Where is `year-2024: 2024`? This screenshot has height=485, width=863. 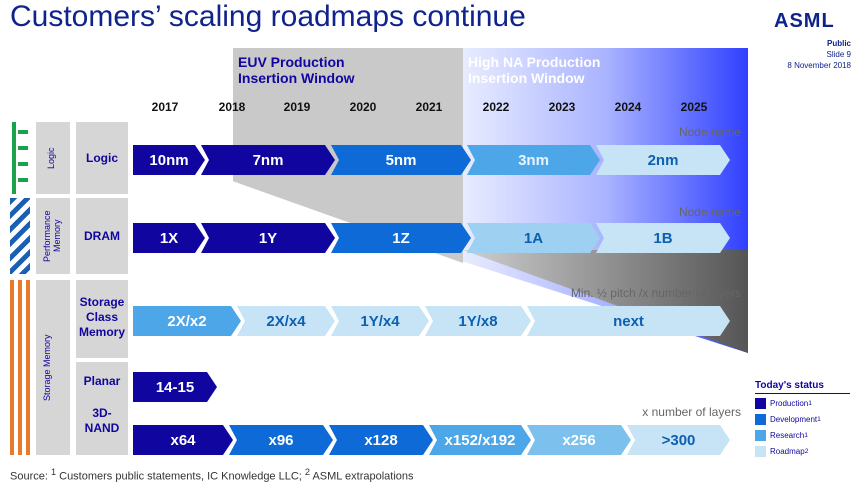
year-2024: 2024 is located at coordinates (628, 107).